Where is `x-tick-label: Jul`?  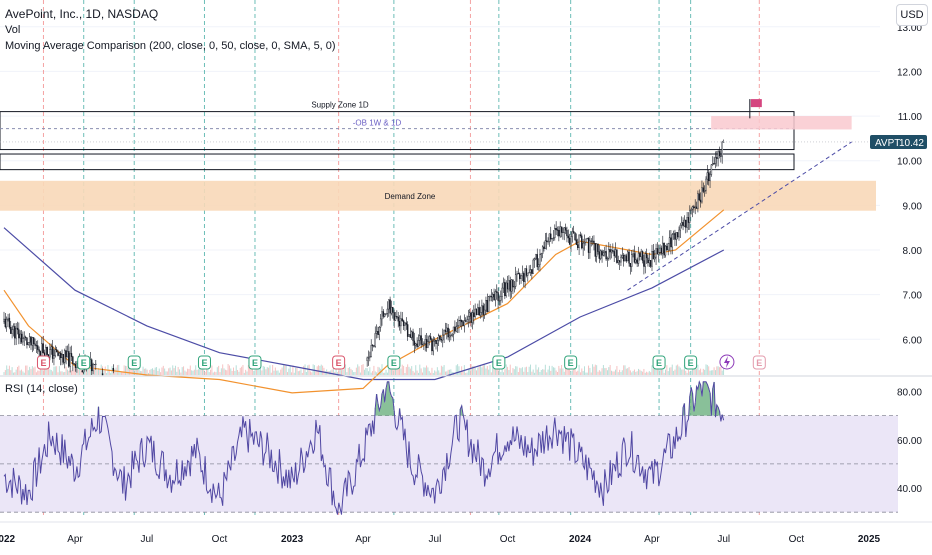
x-tick-label: Jul is located at coordinates (435, 539).